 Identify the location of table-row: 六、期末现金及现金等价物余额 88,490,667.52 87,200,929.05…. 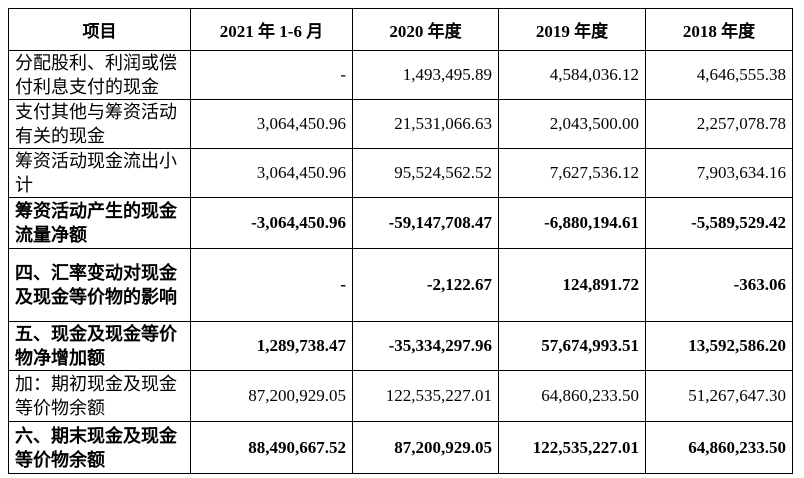
(400, 447).